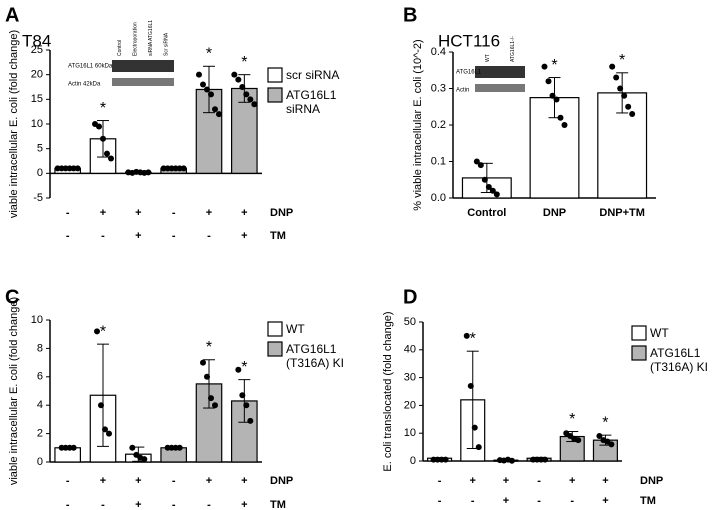 The image size is (713, 510). I want to click on legend-label: ATG16L1 (T316A) KI, so click(315, 356).